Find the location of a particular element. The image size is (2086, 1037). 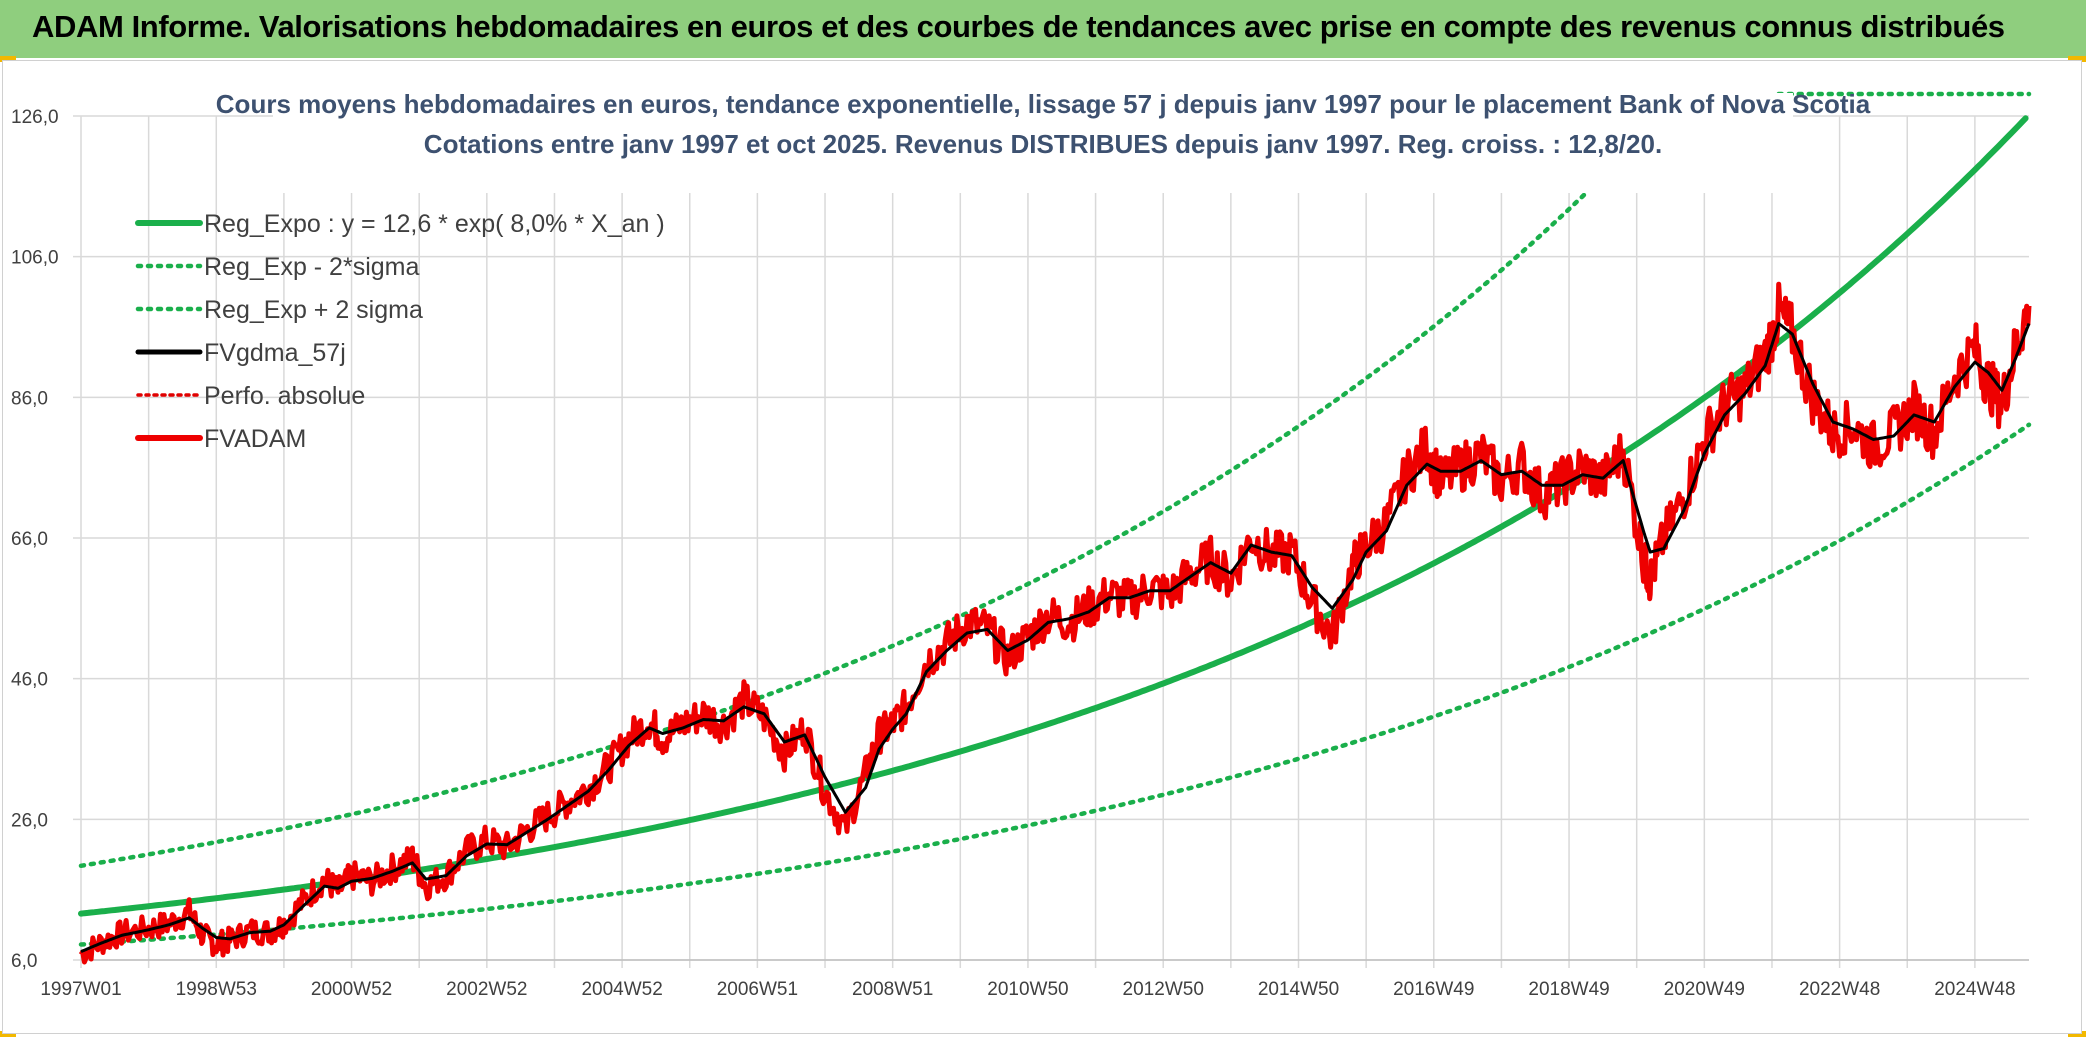

corner-marker-bottom-right is located at coordinates (2077, 1034).